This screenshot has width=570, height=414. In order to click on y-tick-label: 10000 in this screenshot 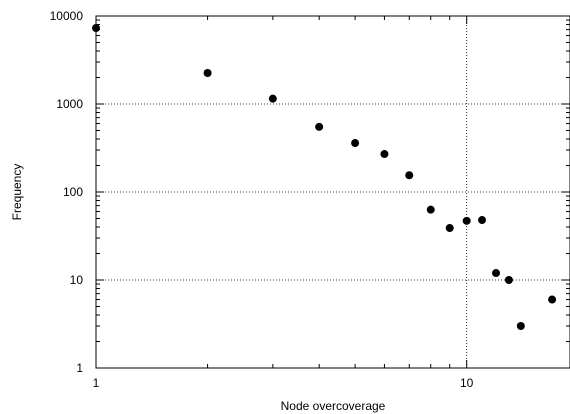, I will do `click(67, 16)`.